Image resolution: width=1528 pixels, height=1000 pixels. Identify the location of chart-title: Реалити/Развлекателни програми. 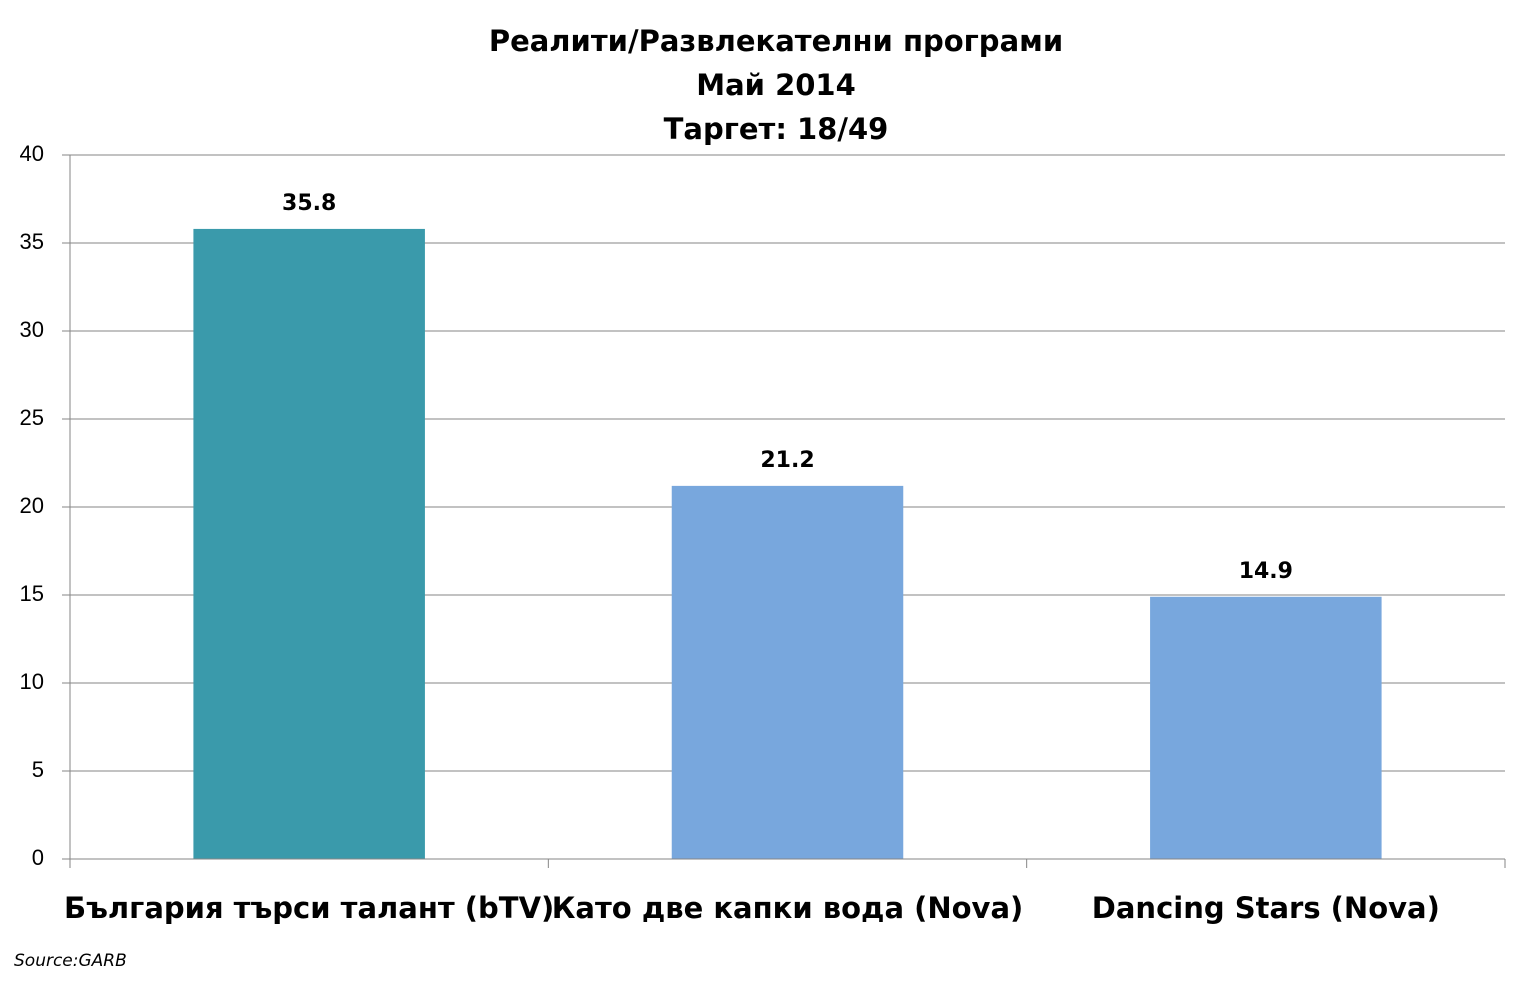
(776, 41).